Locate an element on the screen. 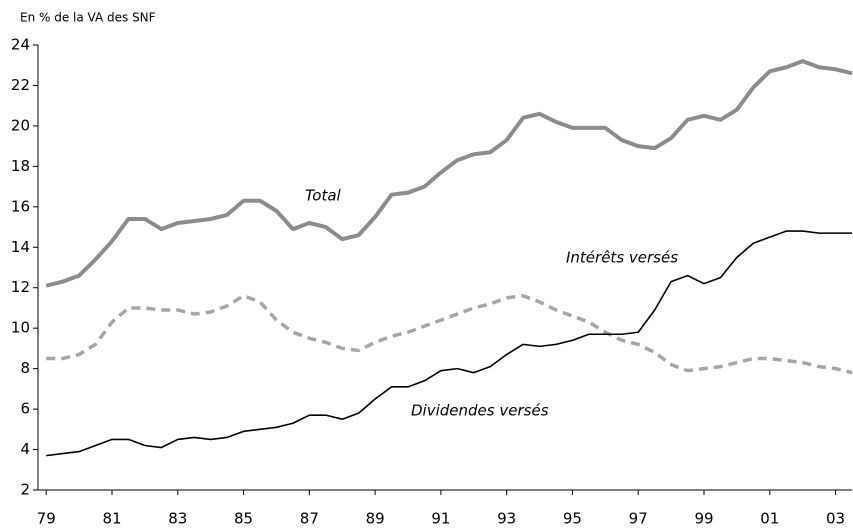  y-tick-label: 8 is located at coordinates (25, 368).